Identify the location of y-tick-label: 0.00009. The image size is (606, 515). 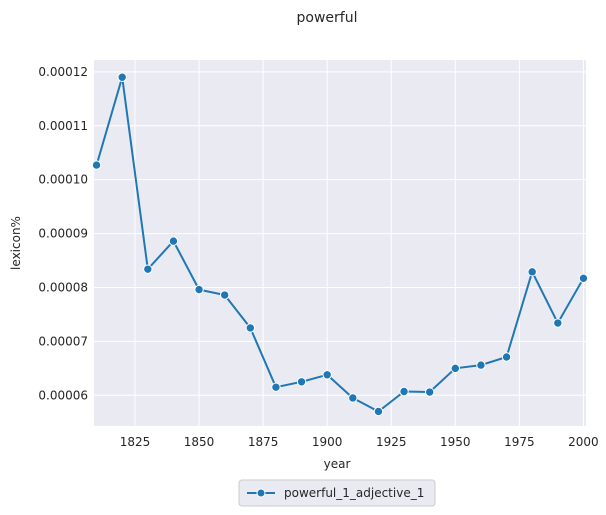
(63, 234).